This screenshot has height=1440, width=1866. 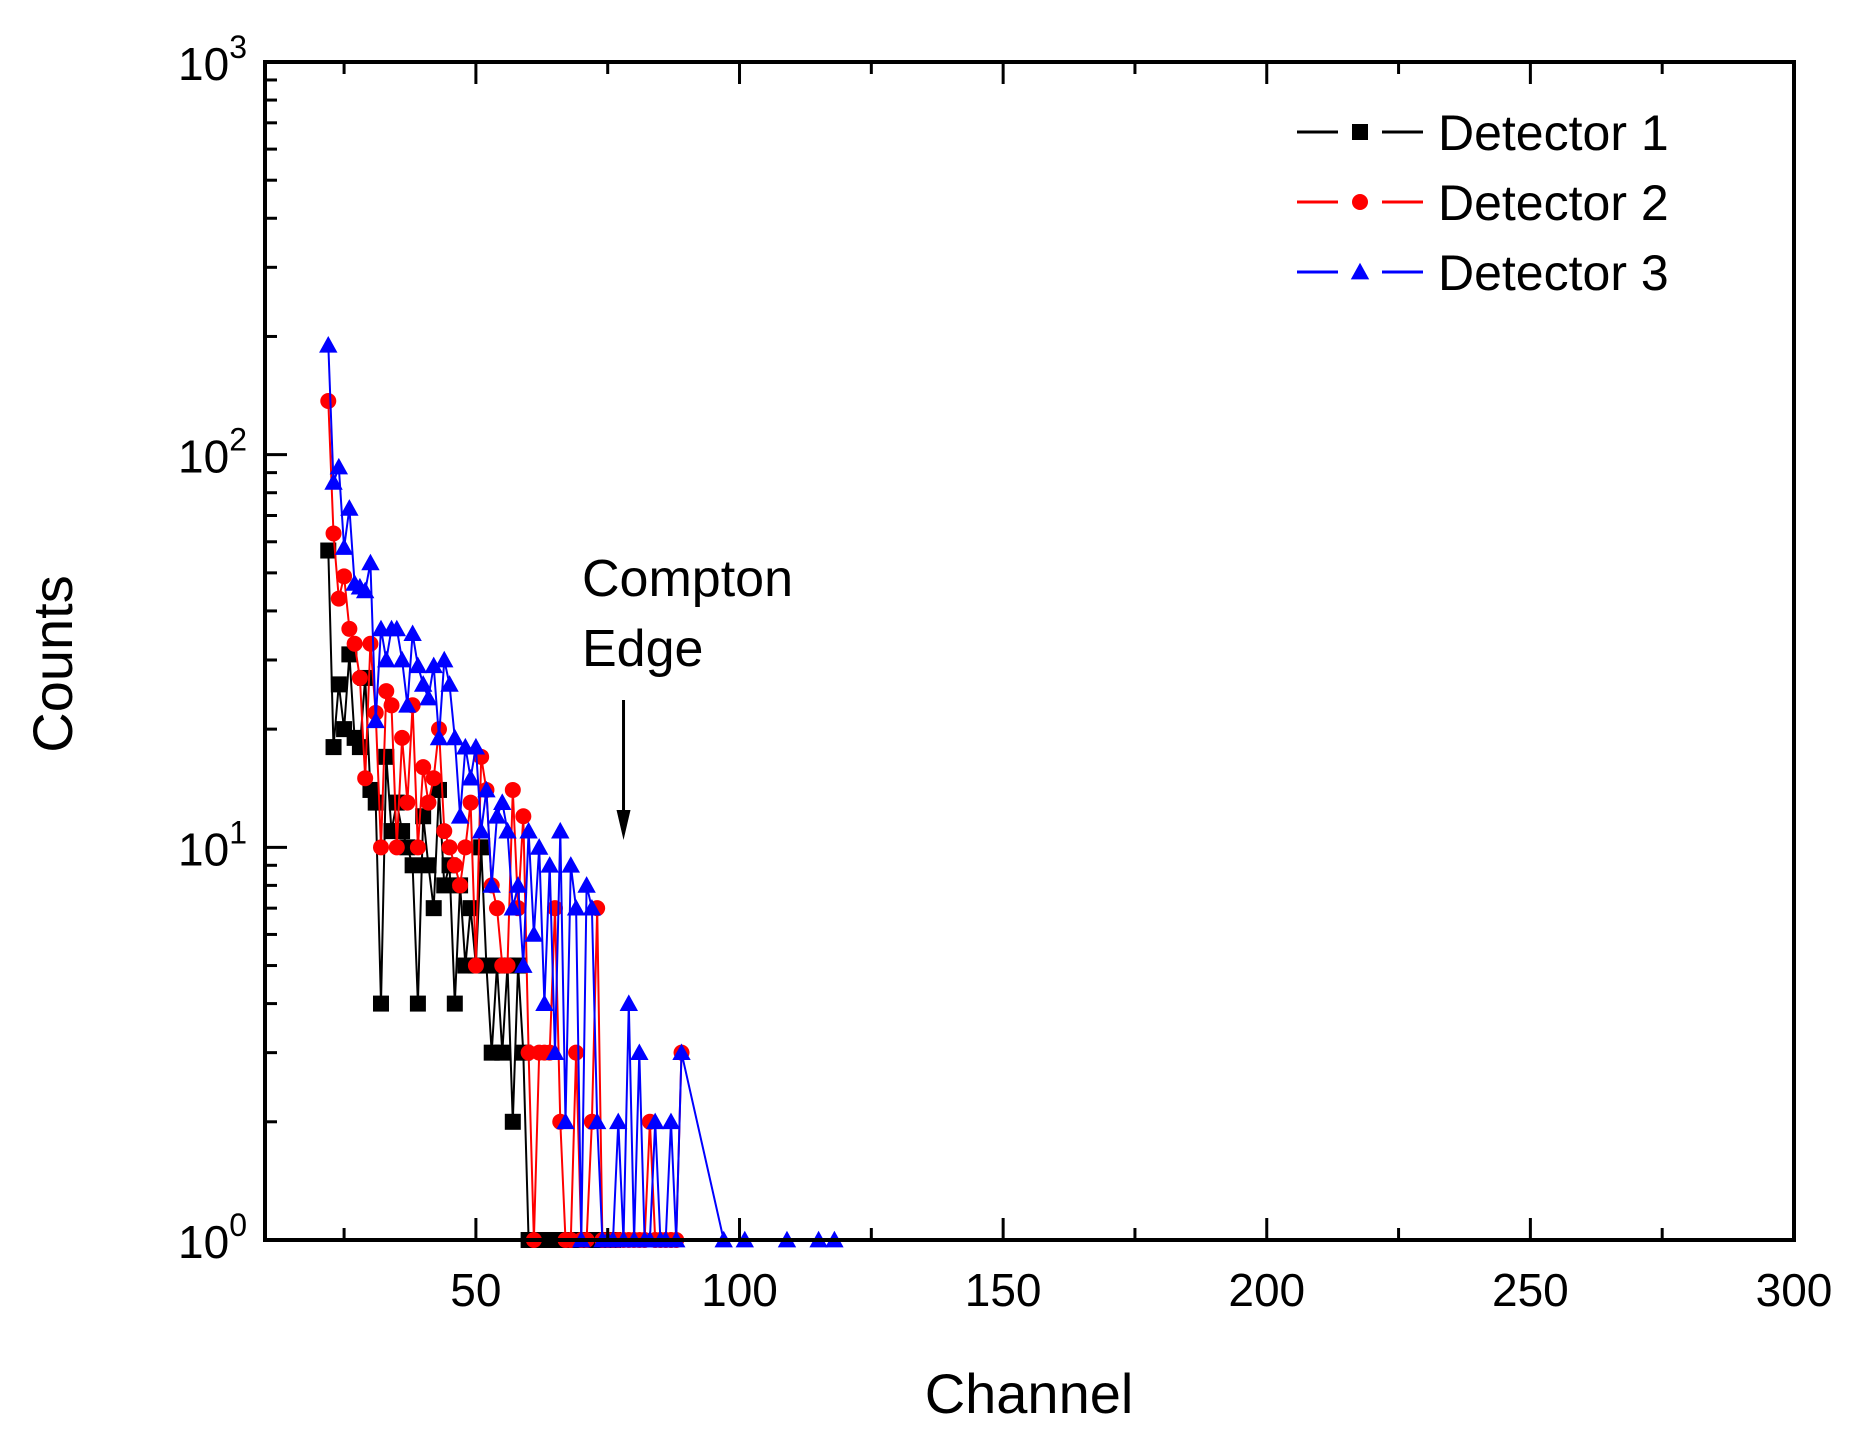 What do you see at coordinates (623, 825) in the screenshot?
I see `annotation-arrow-head-icon` at bounding box center [623, 825].